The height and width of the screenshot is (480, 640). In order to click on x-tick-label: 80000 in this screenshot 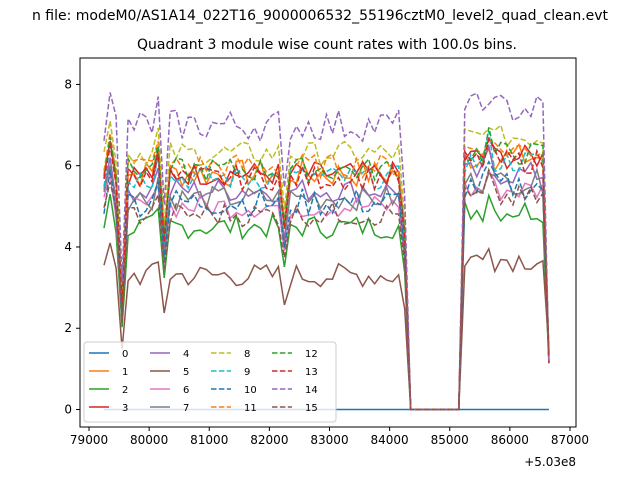, I will do `click(149, 440)`.